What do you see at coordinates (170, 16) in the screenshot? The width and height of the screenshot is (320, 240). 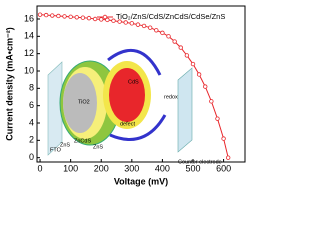 I see `legend-label: TiO₂/ZnS/CdS/ZnCdS/CdSe/ZnS` at bounding box center [170, 16].